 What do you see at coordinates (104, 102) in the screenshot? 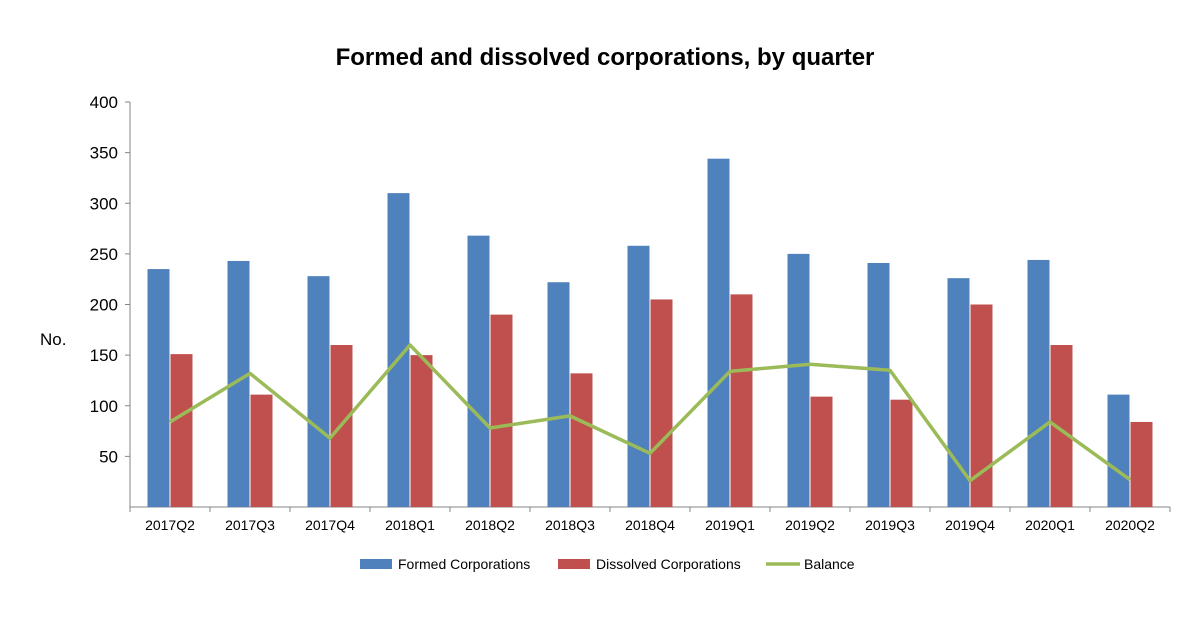
I see `y-tick-label: 400` at bounding box center [104, 102].